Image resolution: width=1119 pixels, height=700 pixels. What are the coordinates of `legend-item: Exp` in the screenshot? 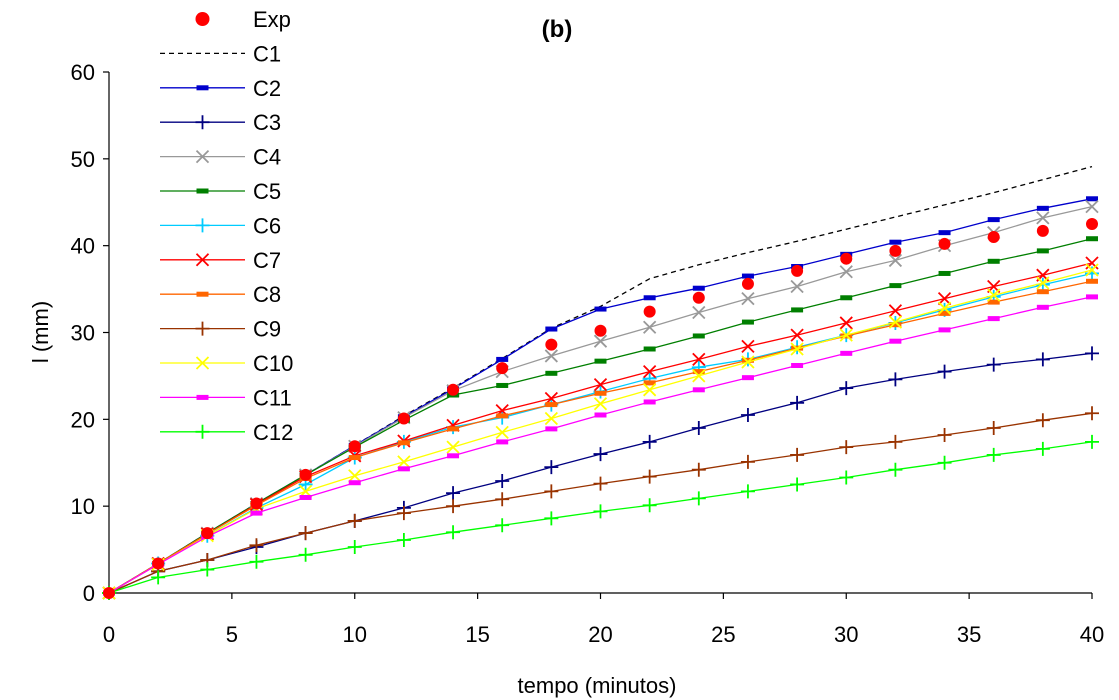 It's located at (243, 19).